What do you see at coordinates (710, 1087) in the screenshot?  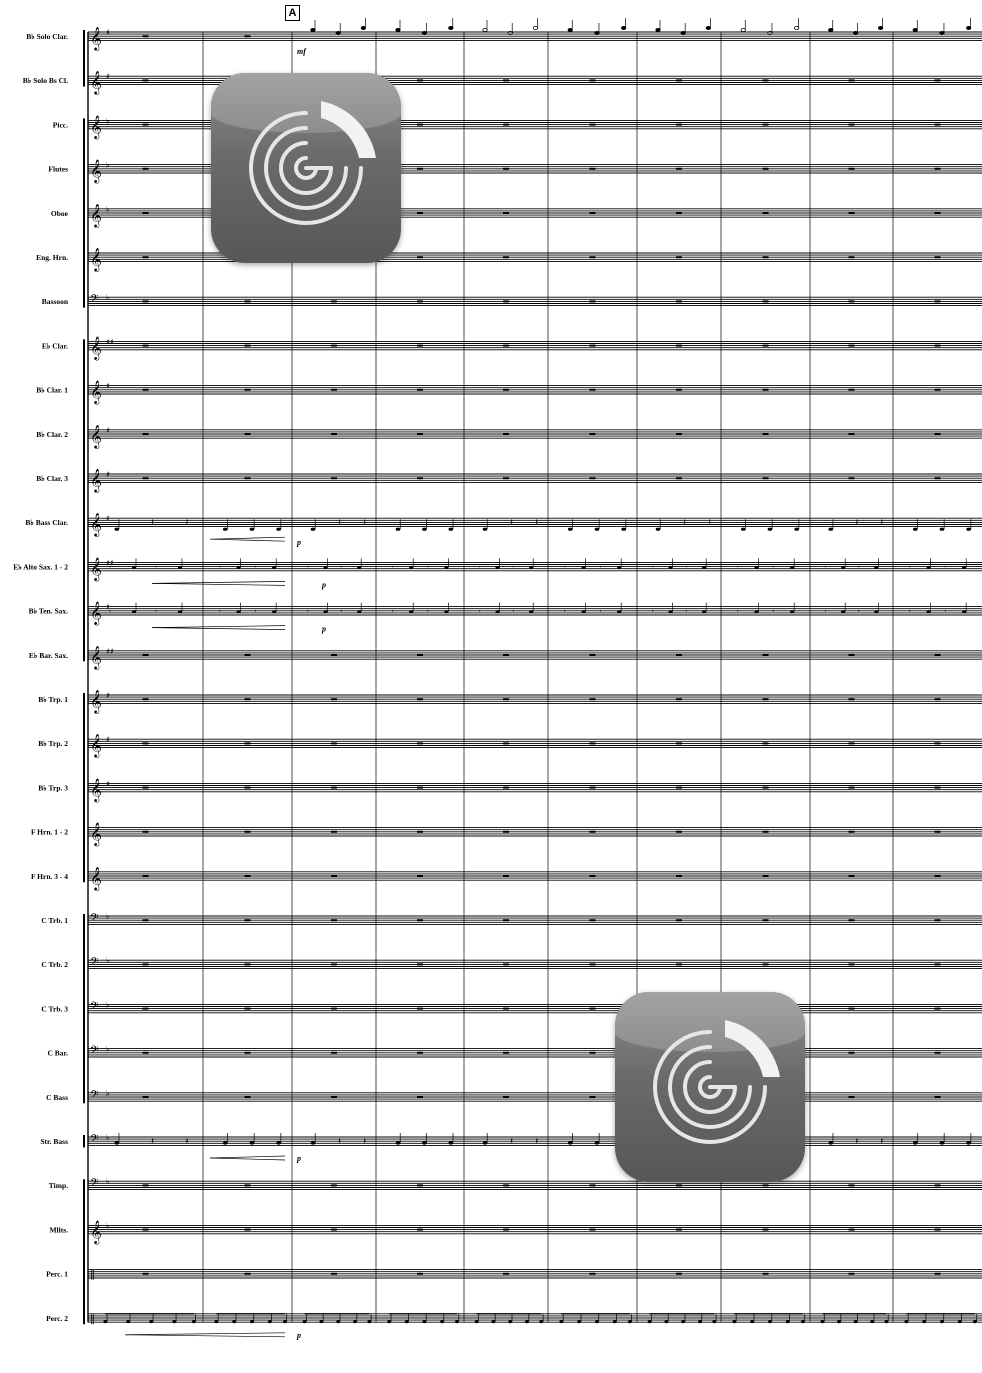 I see `watermark-app-icon-bottom` at bounding box center [710, 1087].